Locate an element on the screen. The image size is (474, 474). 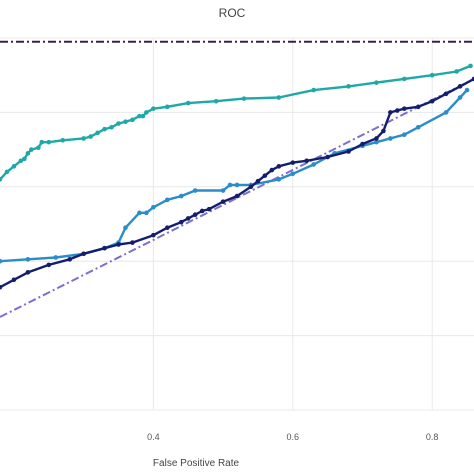
x-axis-label: False Positive Rate is located at coordinates (196, 463).